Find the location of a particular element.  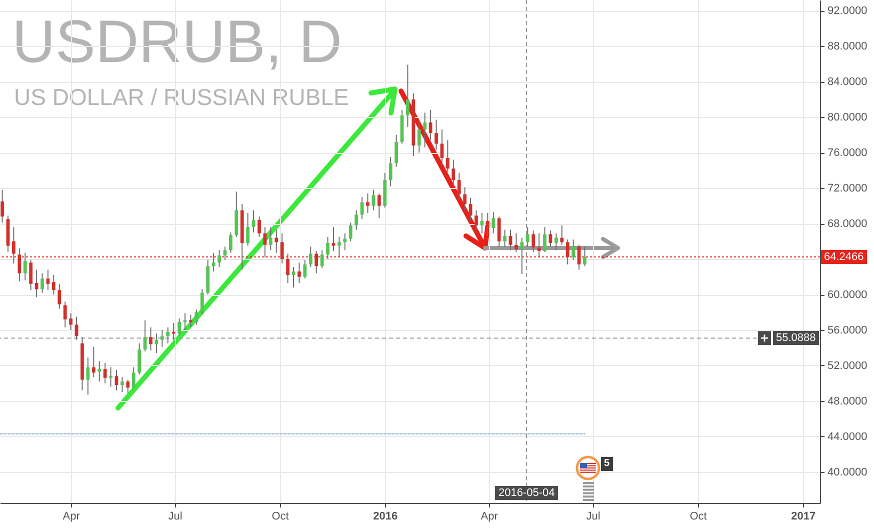

y-tick-label: 56.0000 is located at coordinates (848, 330).